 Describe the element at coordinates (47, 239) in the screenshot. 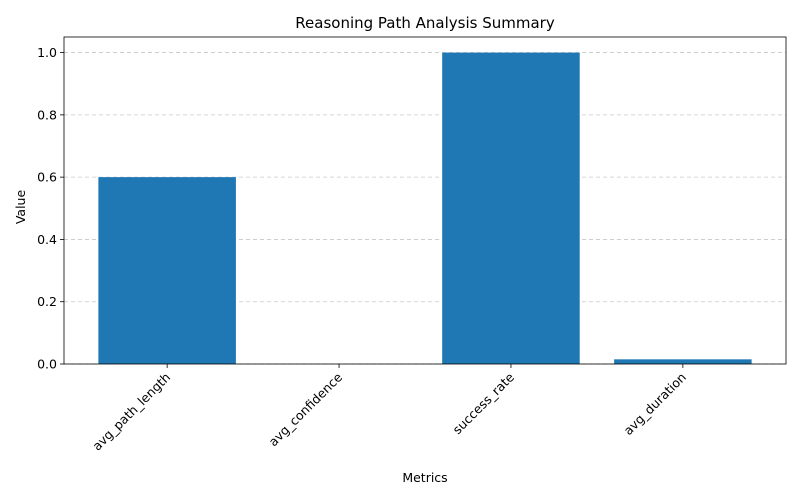

I see `y-tick-label: 0.4` at that location.